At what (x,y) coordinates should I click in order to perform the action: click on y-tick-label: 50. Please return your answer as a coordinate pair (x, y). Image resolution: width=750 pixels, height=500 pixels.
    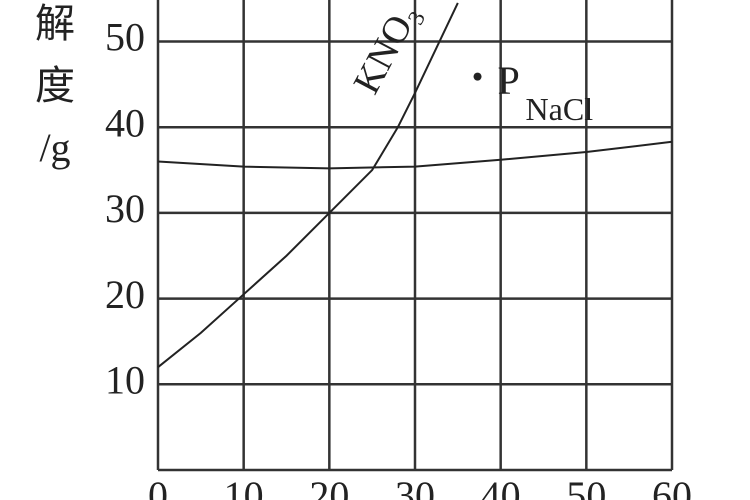
    Looking at the image, I should click on (125, 37).